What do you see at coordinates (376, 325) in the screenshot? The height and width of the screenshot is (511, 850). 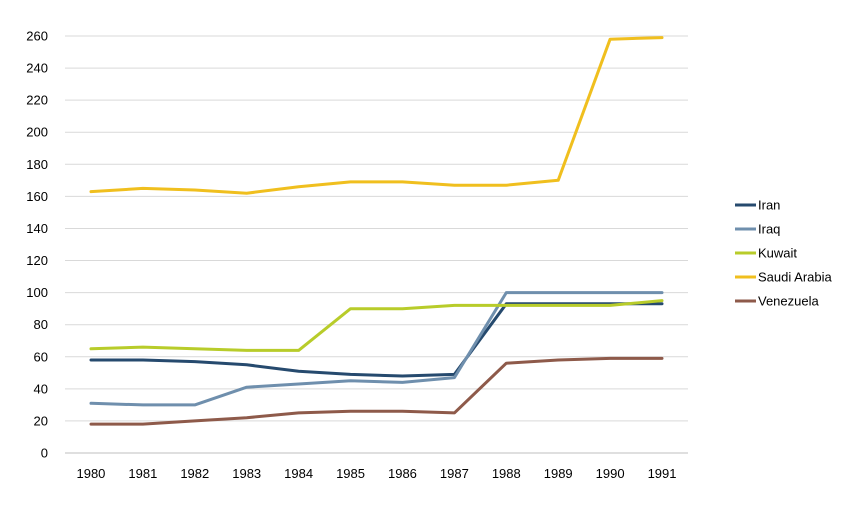 I see `series-line-kuwait` at bounding box center [376, 325].